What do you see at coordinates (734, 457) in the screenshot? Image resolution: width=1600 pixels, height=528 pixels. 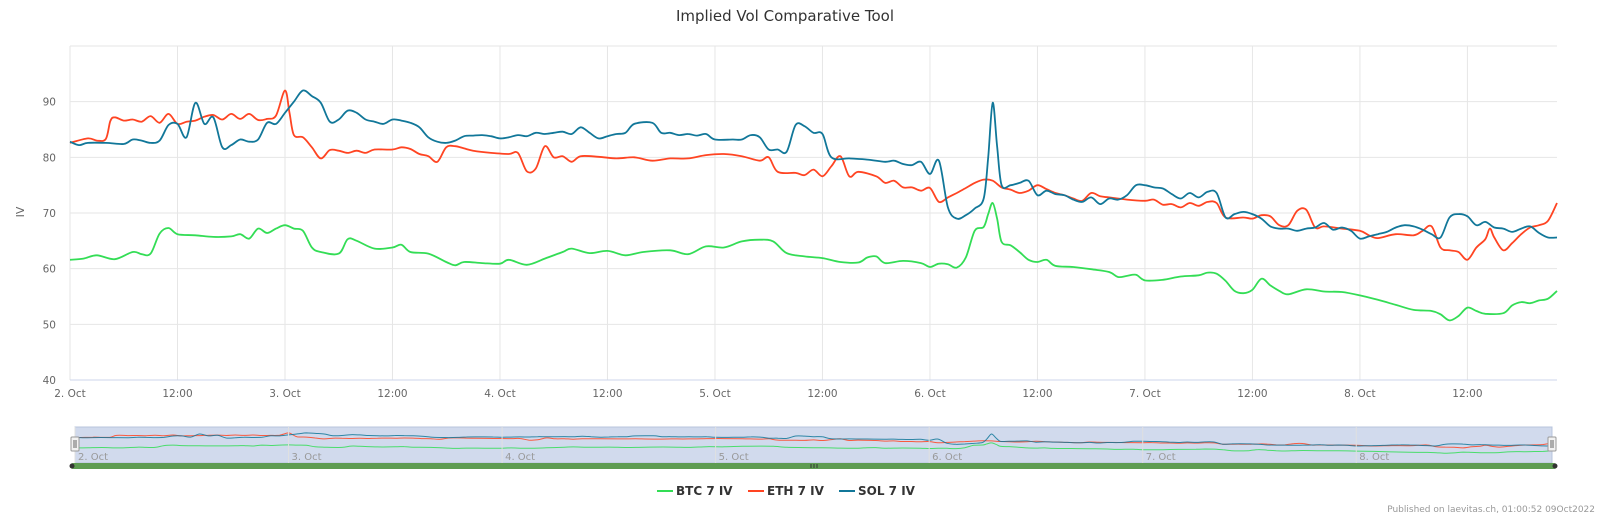 I see `navigator-tick-label: 5. Oct` at bounding box center [734, 457].